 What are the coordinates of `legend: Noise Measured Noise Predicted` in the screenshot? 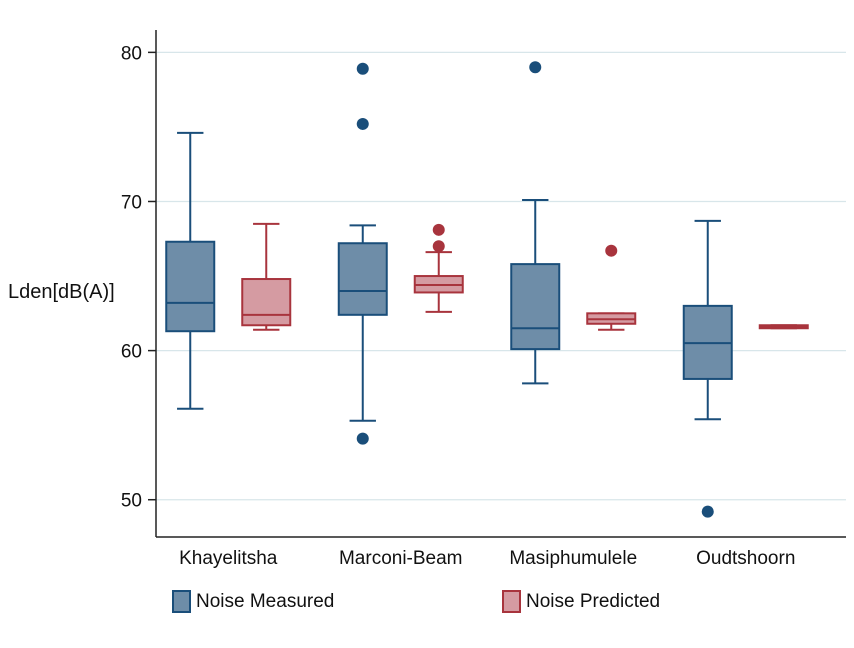 It's located at (472, 605).